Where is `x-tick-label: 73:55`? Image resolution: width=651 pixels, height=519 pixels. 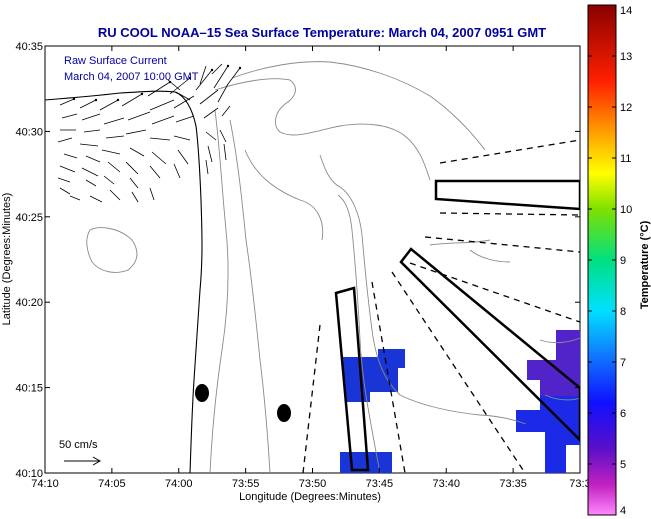
x-tick-label: 73:55 is located at coordinates (246, 484).